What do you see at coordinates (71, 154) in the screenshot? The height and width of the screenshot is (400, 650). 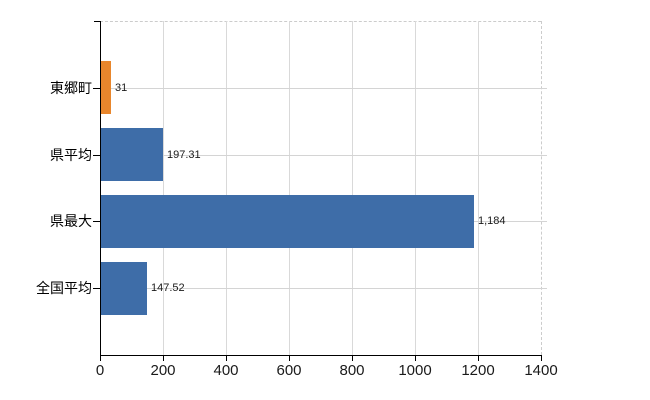 I see `category-label: 県平均` at bounding box center [71, 154].